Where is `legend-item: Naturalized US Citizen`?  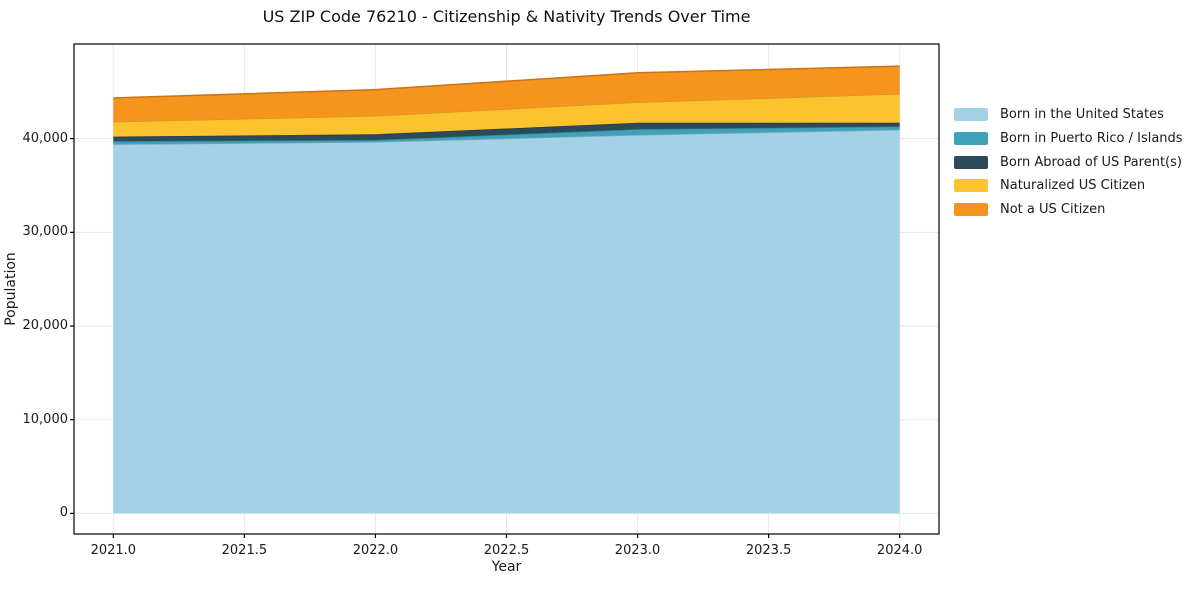 legend-item: Naturalized US Citizen is located at coordinates (1068, 186).